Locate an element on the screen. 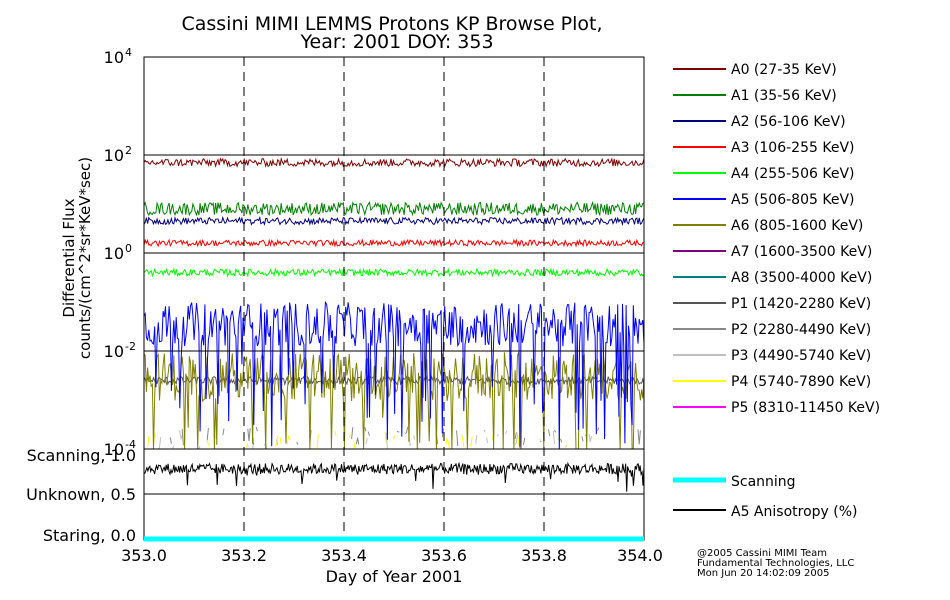 The image size is (950, 600). legend-label: A6 (805-1600 KeV) is located at coordinates (797, 226).